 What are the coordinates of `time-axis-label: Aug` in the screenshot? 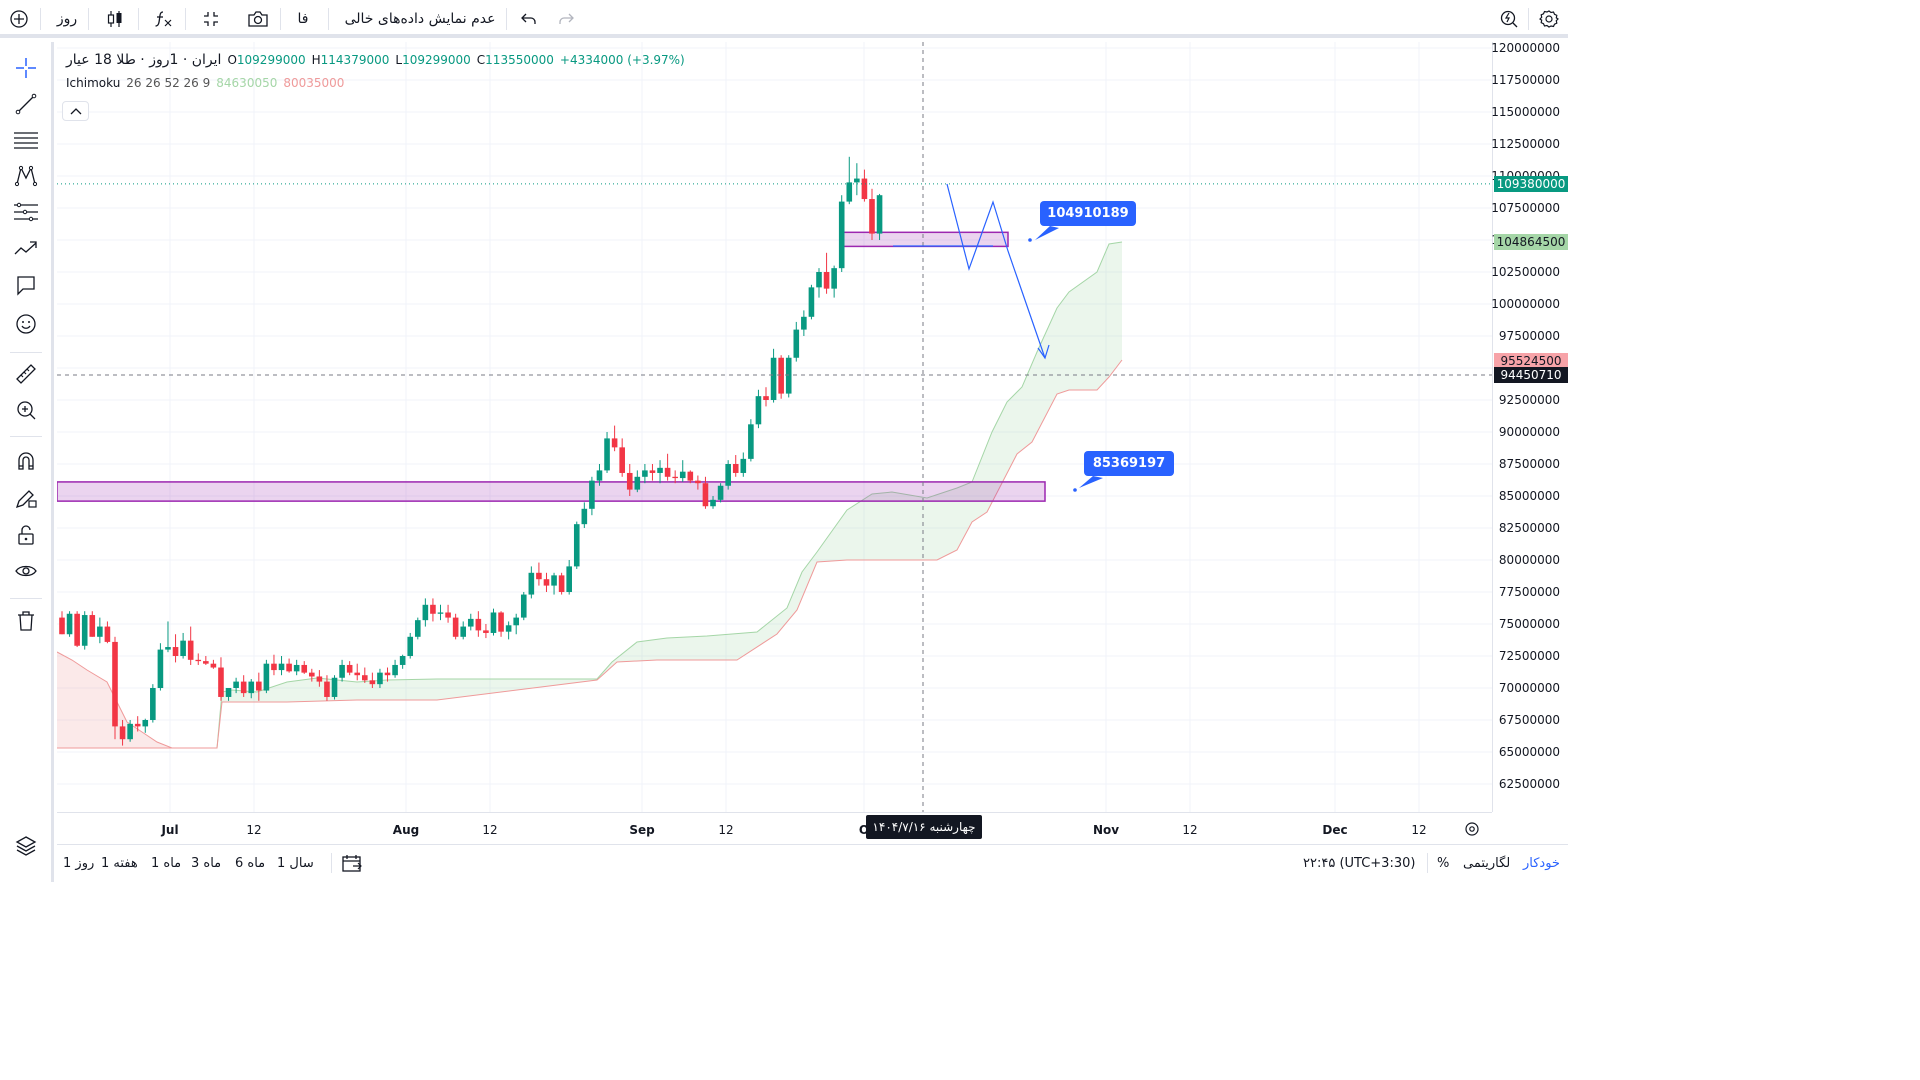 It's located at (406, 830).